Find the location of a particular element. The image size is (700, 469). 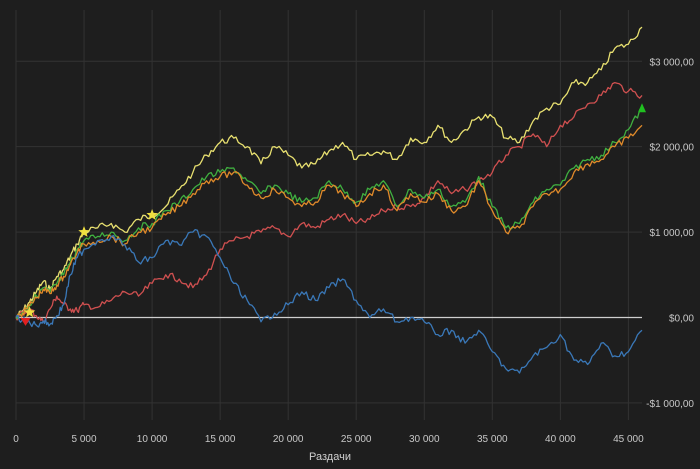

x-tick-label: 40 000 is located at coordinates (560, 439).